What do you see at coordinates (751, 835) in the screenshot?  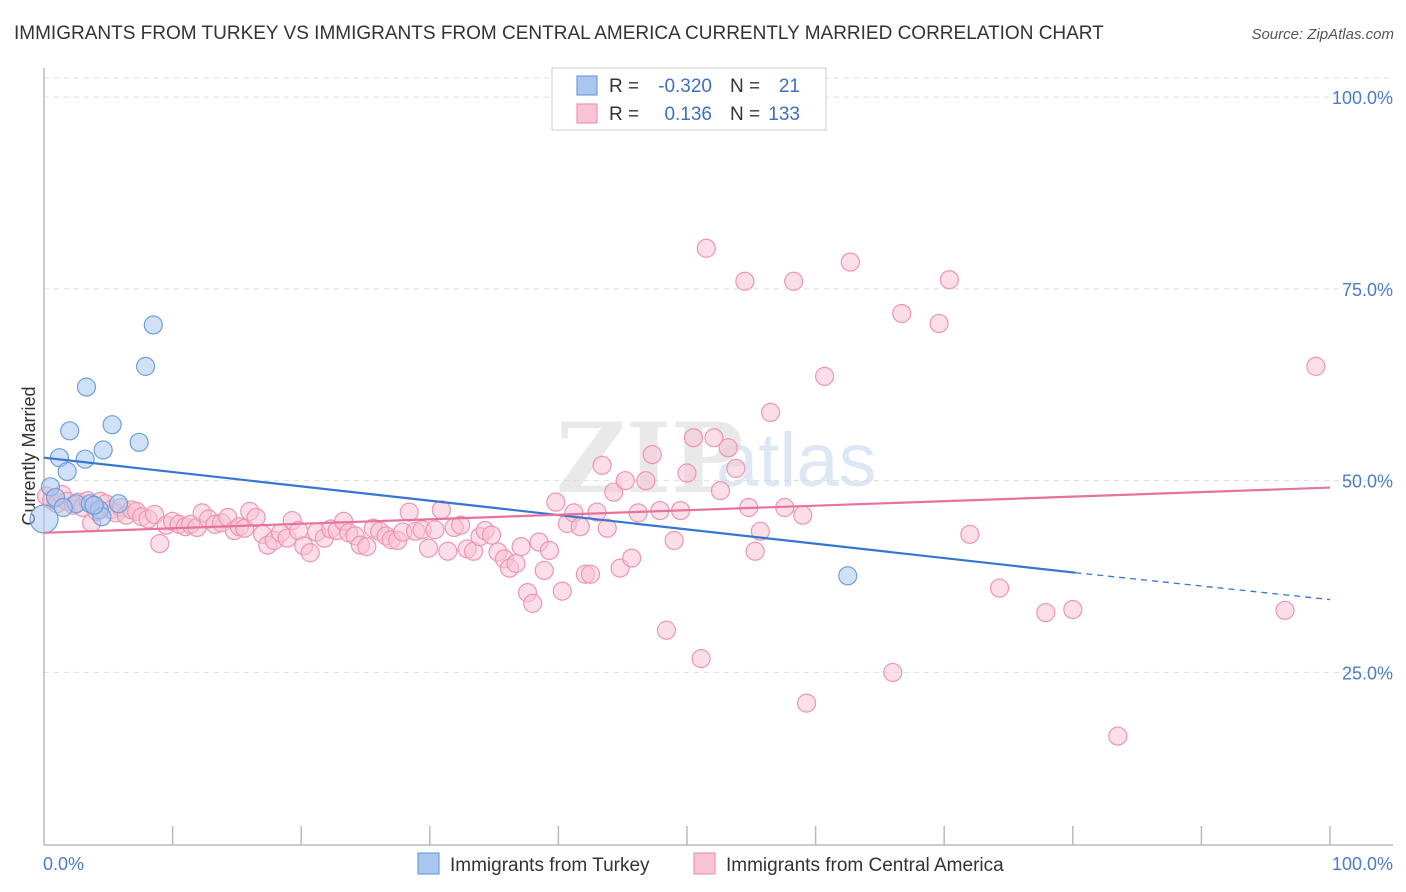 I see `x-ticks` at bounding box center [751, 835].